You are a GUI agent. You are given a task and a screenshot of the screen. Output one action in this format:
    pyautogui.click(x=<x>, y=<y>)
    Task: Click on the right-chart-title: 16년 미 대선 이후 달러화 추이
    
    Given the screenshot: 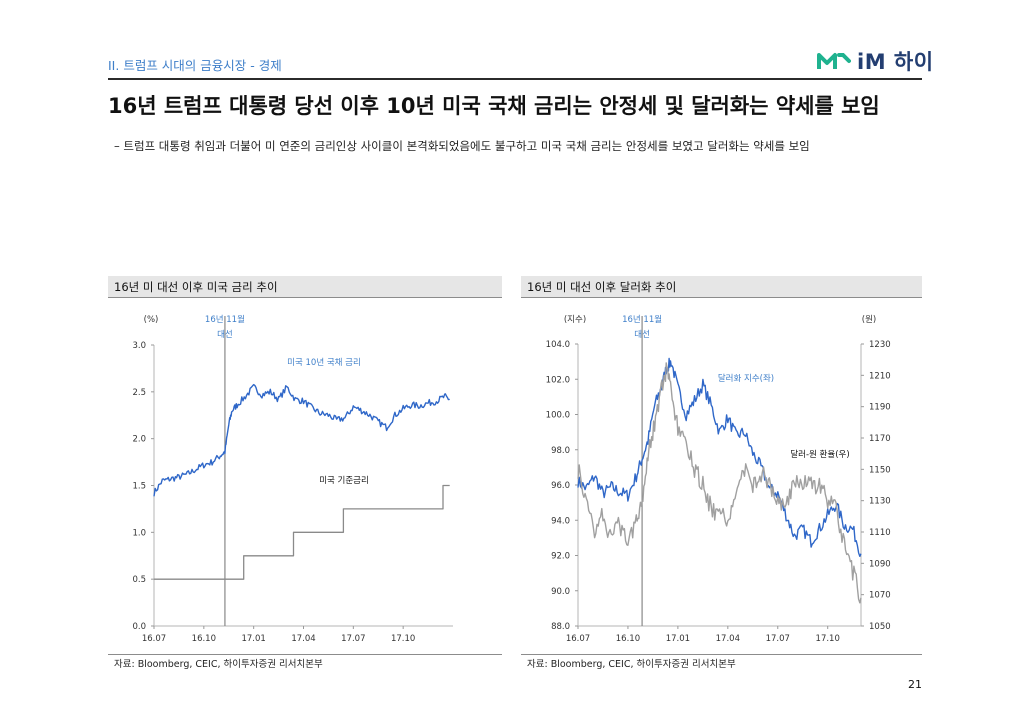 What is the action you would take?
    pyautogui.click(x=721, y=287)
    